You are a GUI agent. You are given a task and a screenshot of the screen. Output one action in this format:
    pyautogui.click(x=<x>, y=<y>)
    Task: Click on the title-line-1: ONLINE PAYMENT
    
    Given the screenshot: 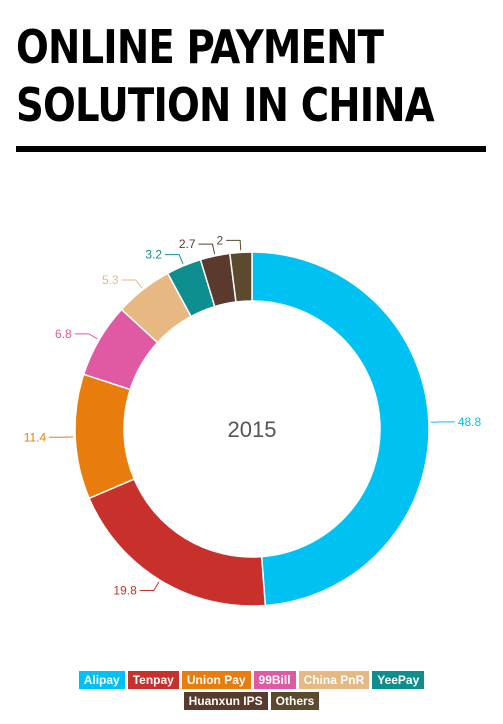 What is the action you would take?
    pyautogui.click(x=200, y=47)
    